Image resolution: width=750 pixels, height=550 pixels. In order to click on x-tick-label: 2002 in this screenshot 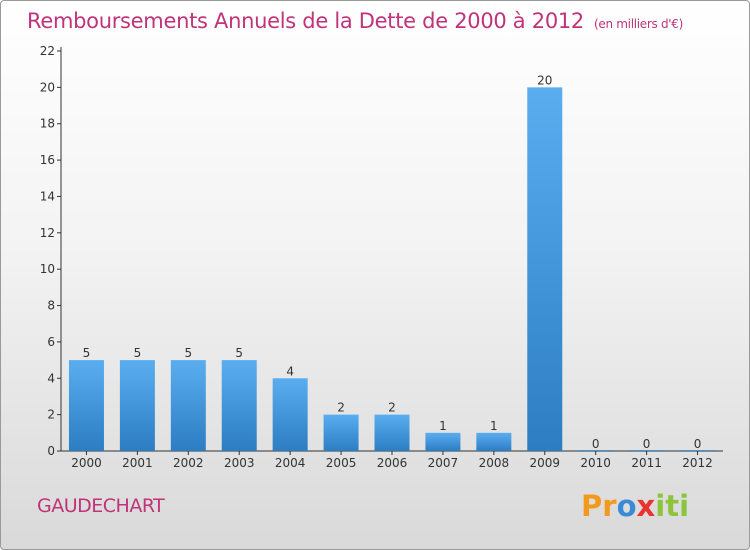, I will do `click(188, 463)`.